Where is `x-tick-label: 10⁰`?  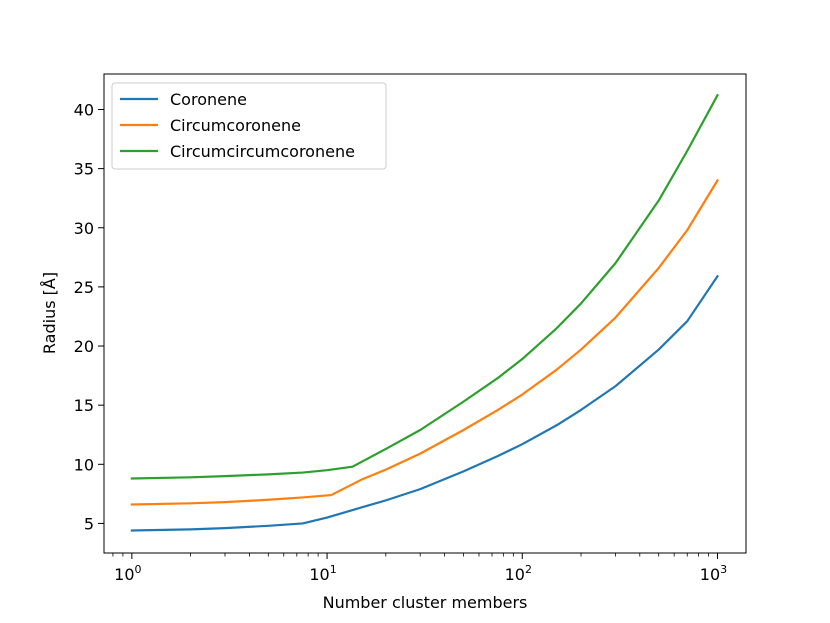 x-tick-label: 10⁰ is located at coordinates (127, 573).